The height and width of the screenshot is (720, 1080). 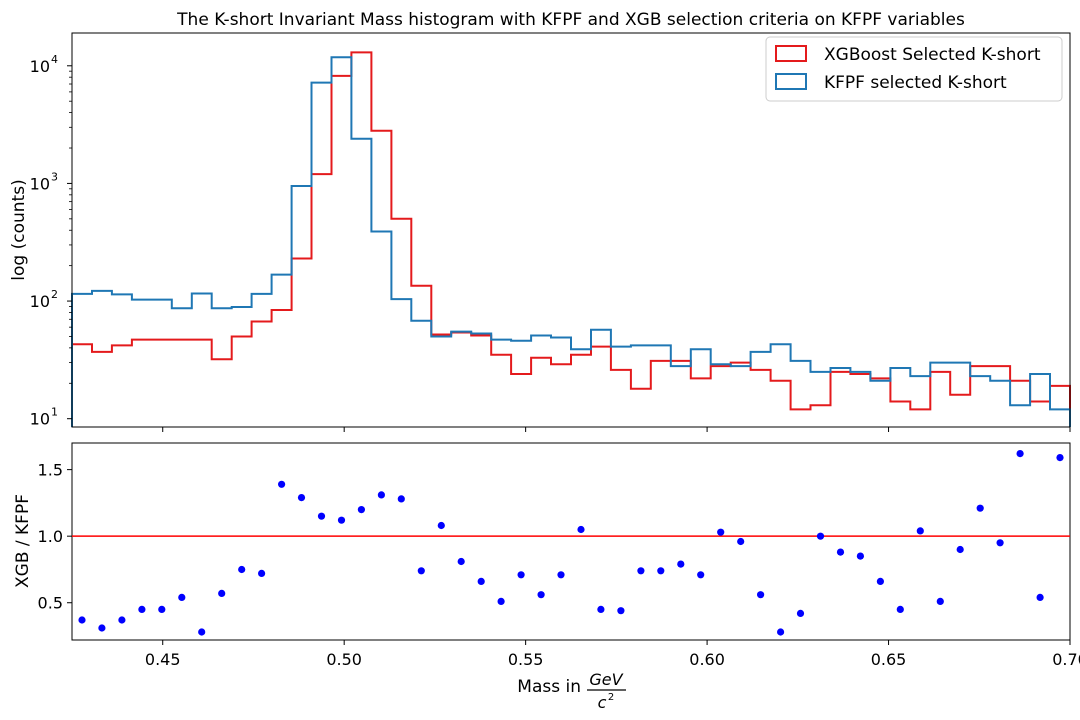 I want to click on legend-label-kfpf: KFPF selected K-short, so click(x=915, y=83).